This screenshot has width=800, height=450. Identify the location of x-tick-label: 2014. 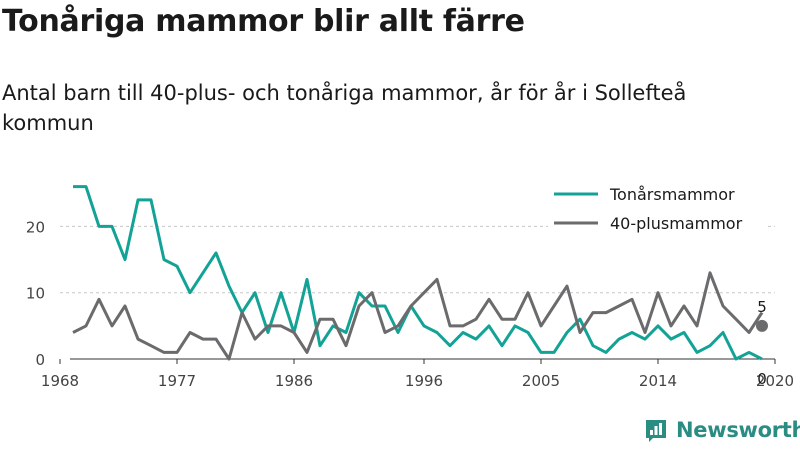
(658, 381).